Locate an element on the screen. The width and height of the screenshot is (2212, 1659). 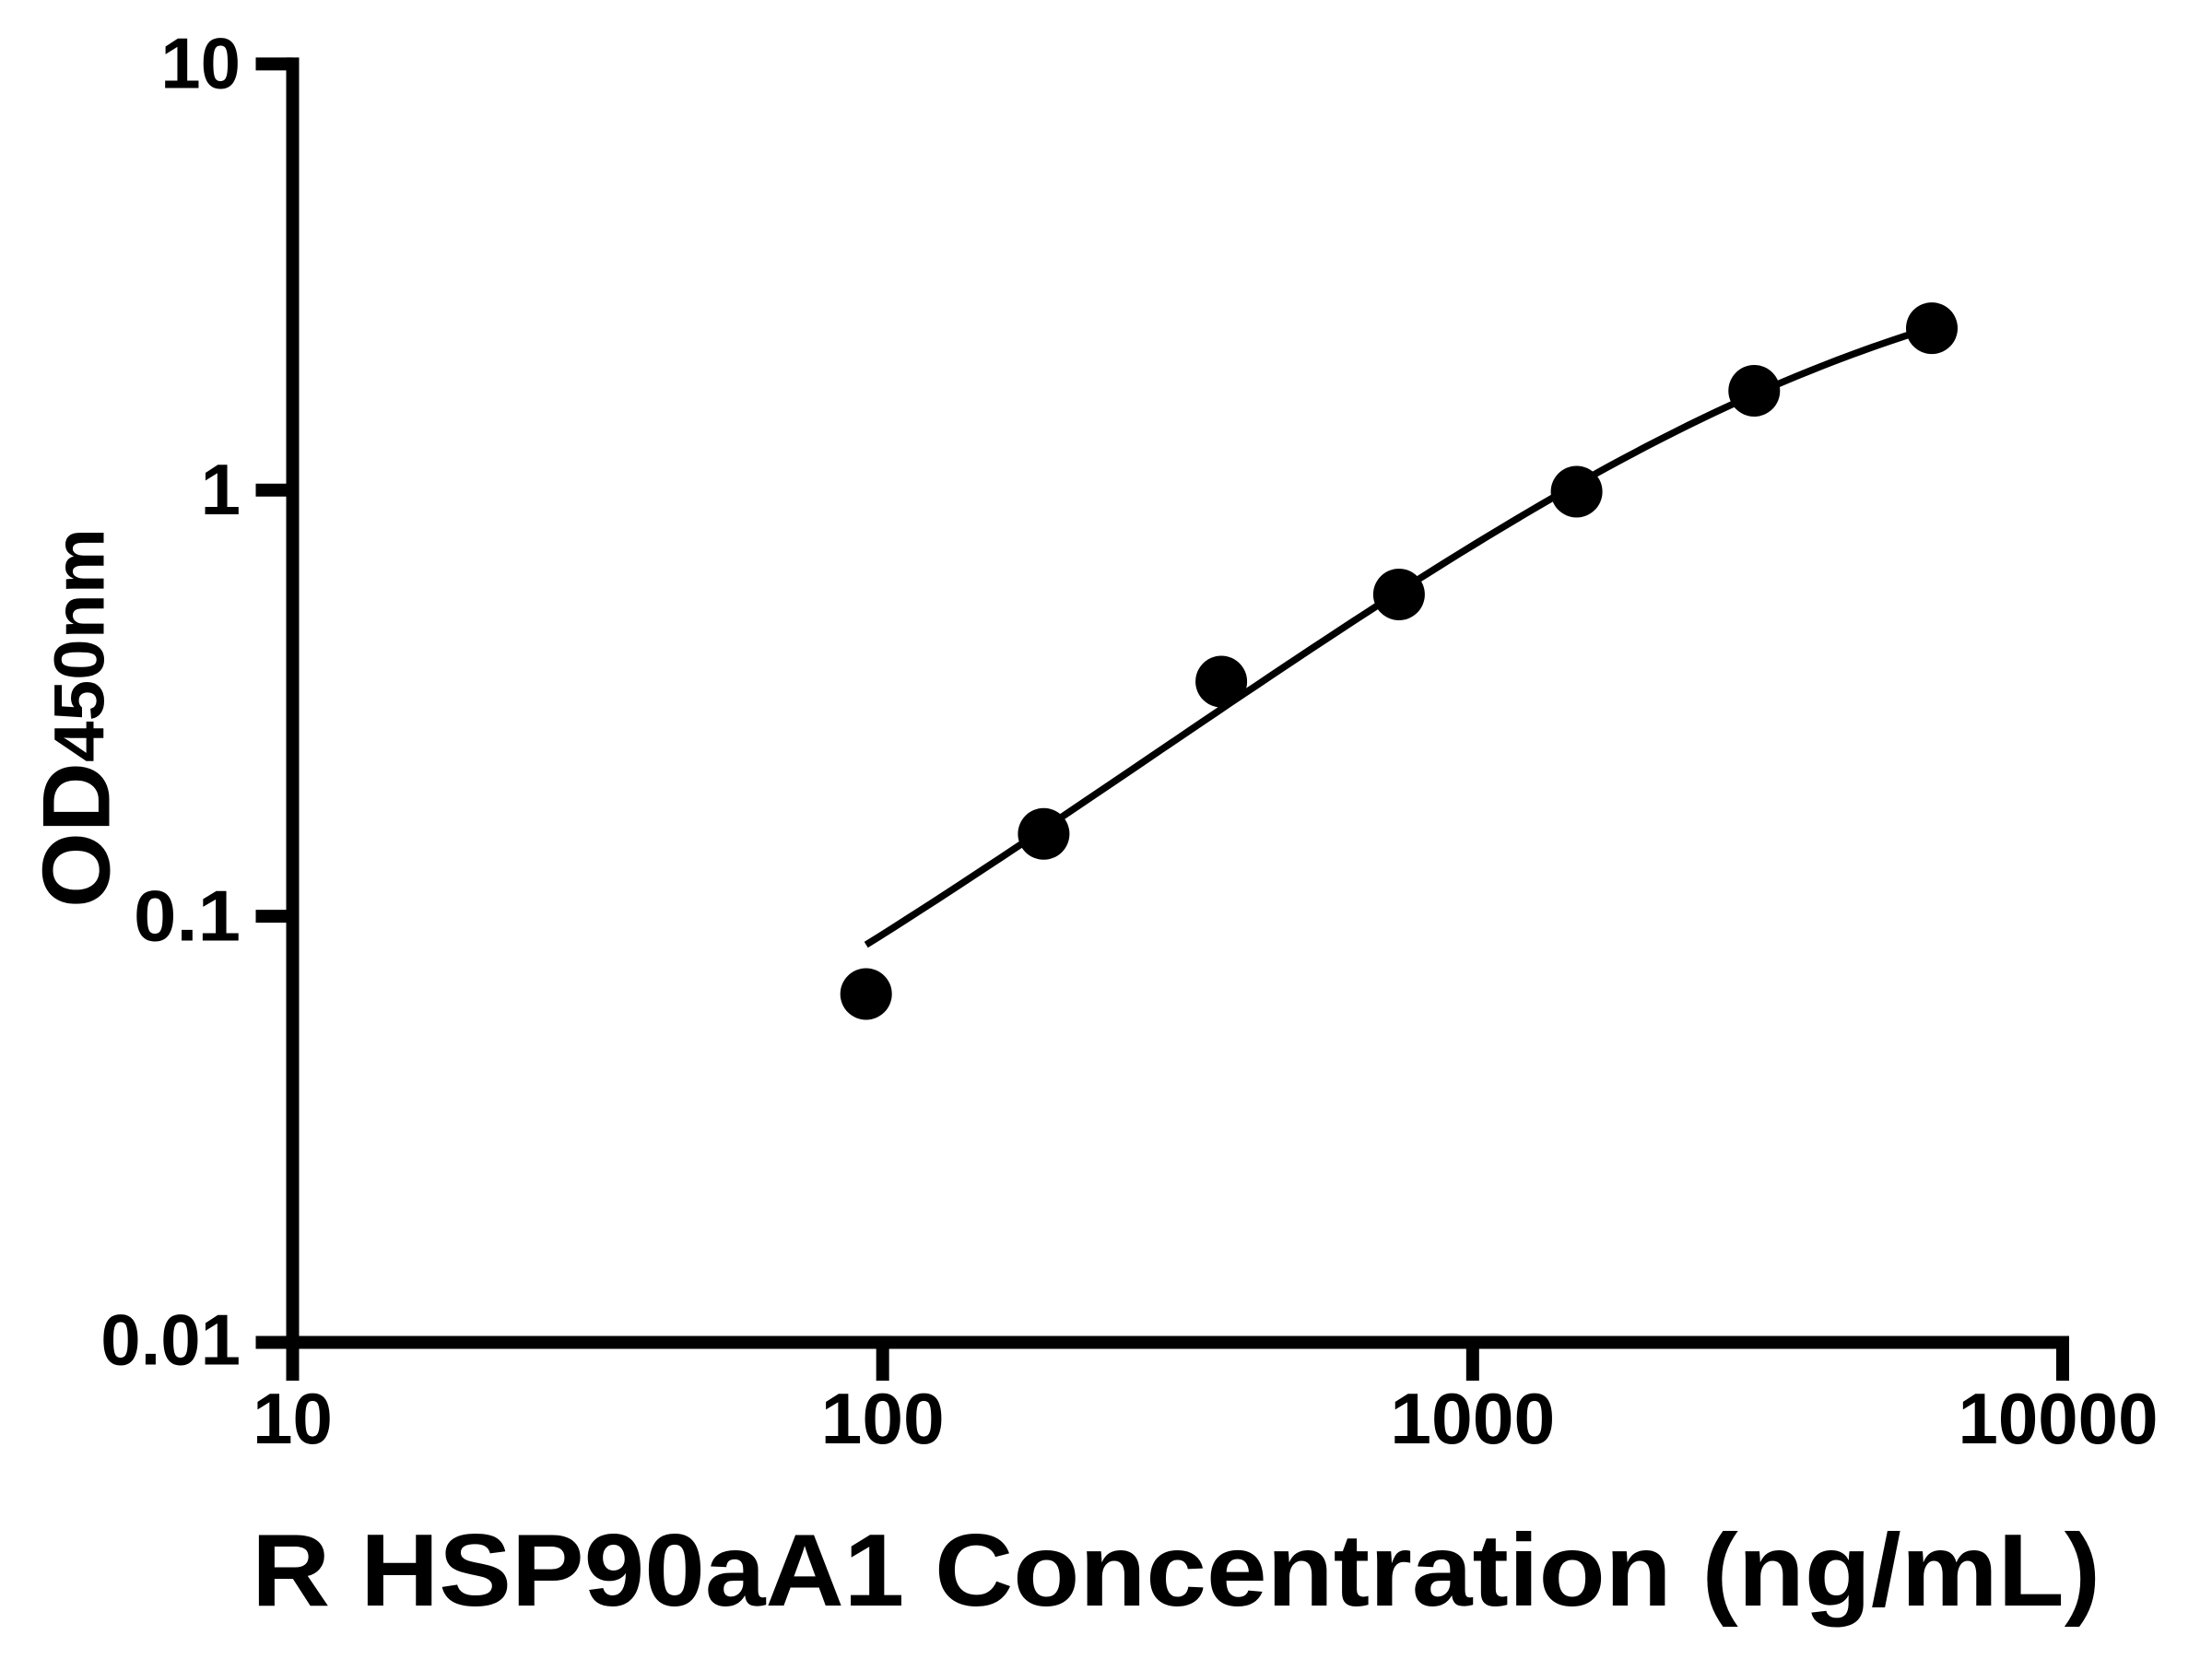
svg-text: 0.01 is located at coordinates (170, 1340).